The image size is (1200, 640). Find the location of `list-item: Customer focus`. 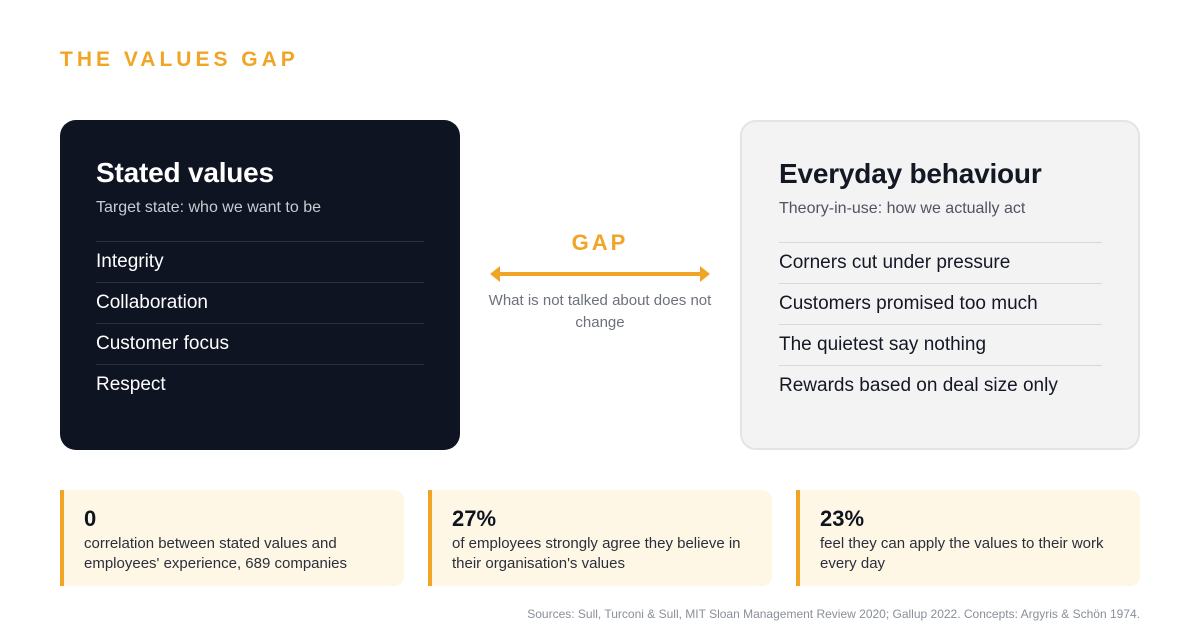

list-item: Customer focus is located at coordinates (260, 343).